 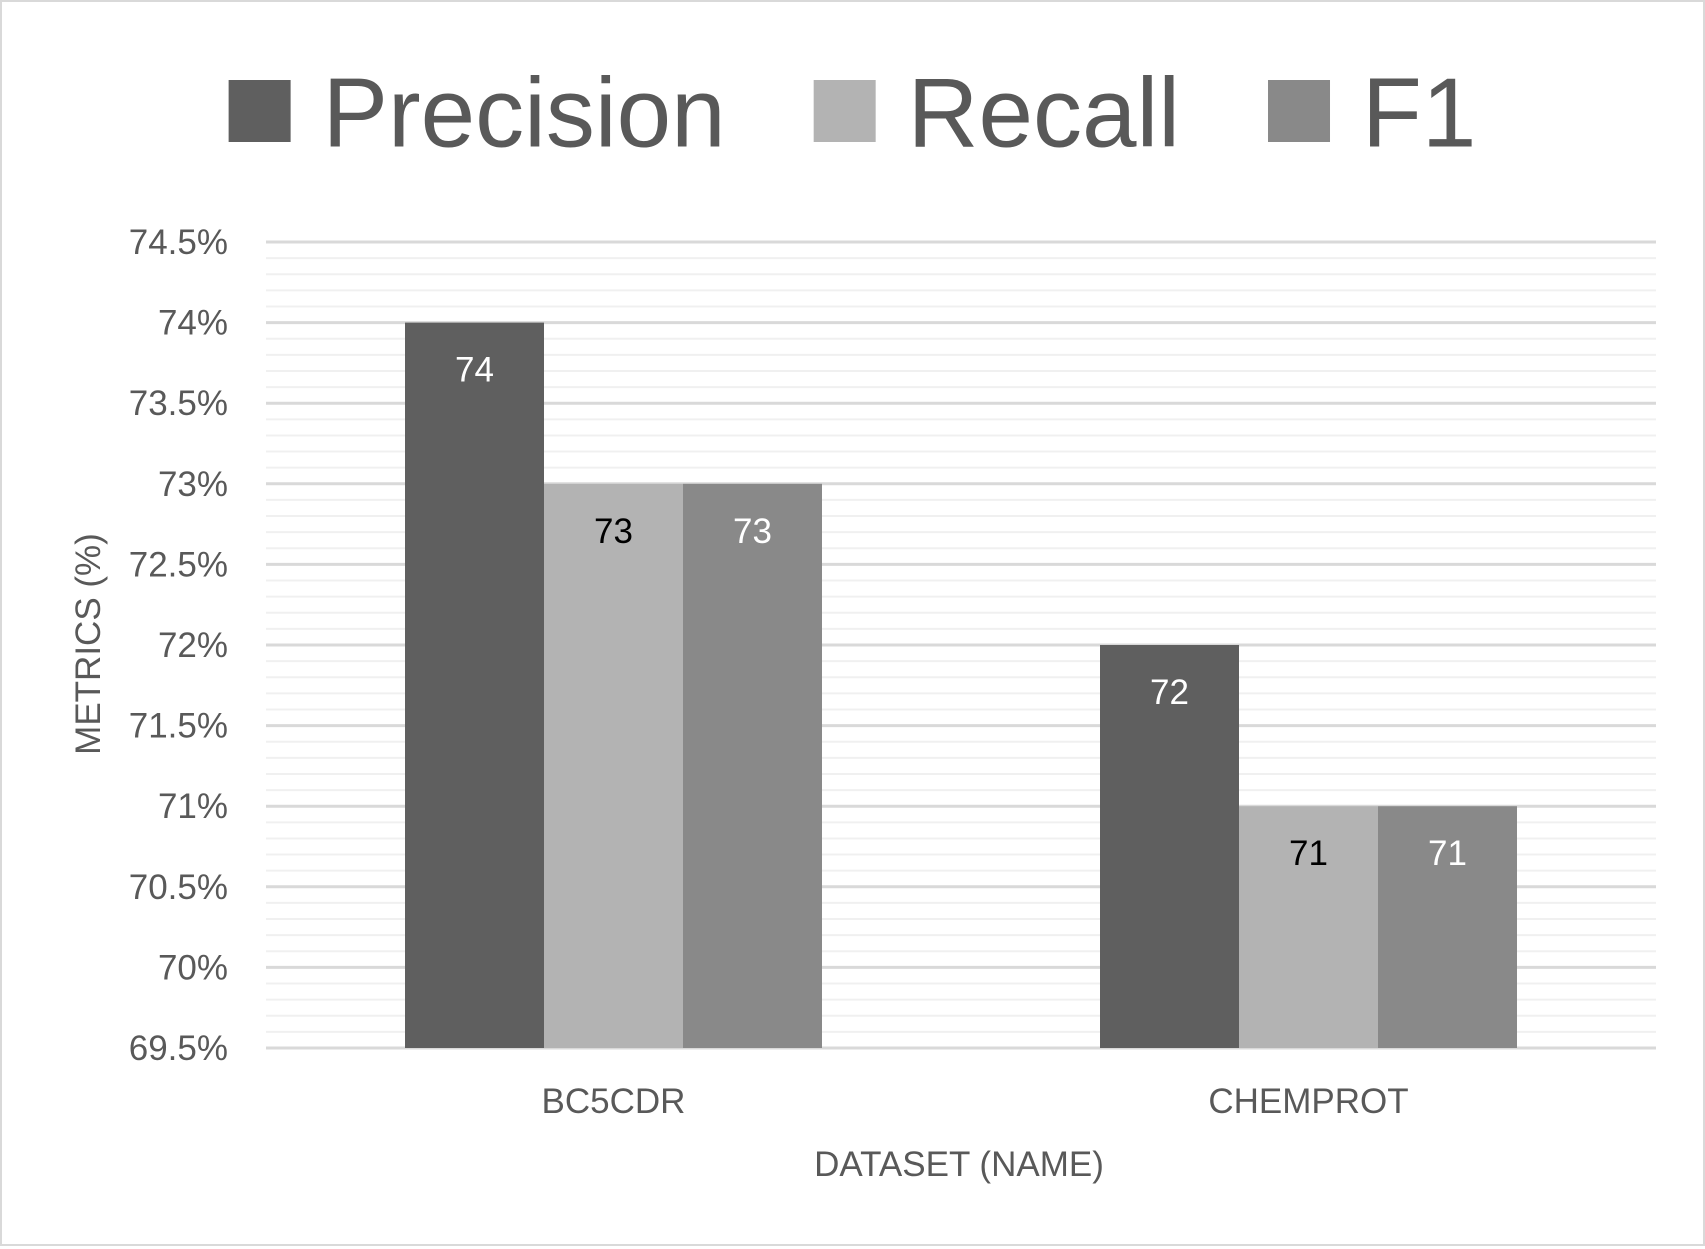 What do you see at coordinates (474, 370) in the screenshot?
I see `bar-value-label: 74` at bounding box center [474, 370].